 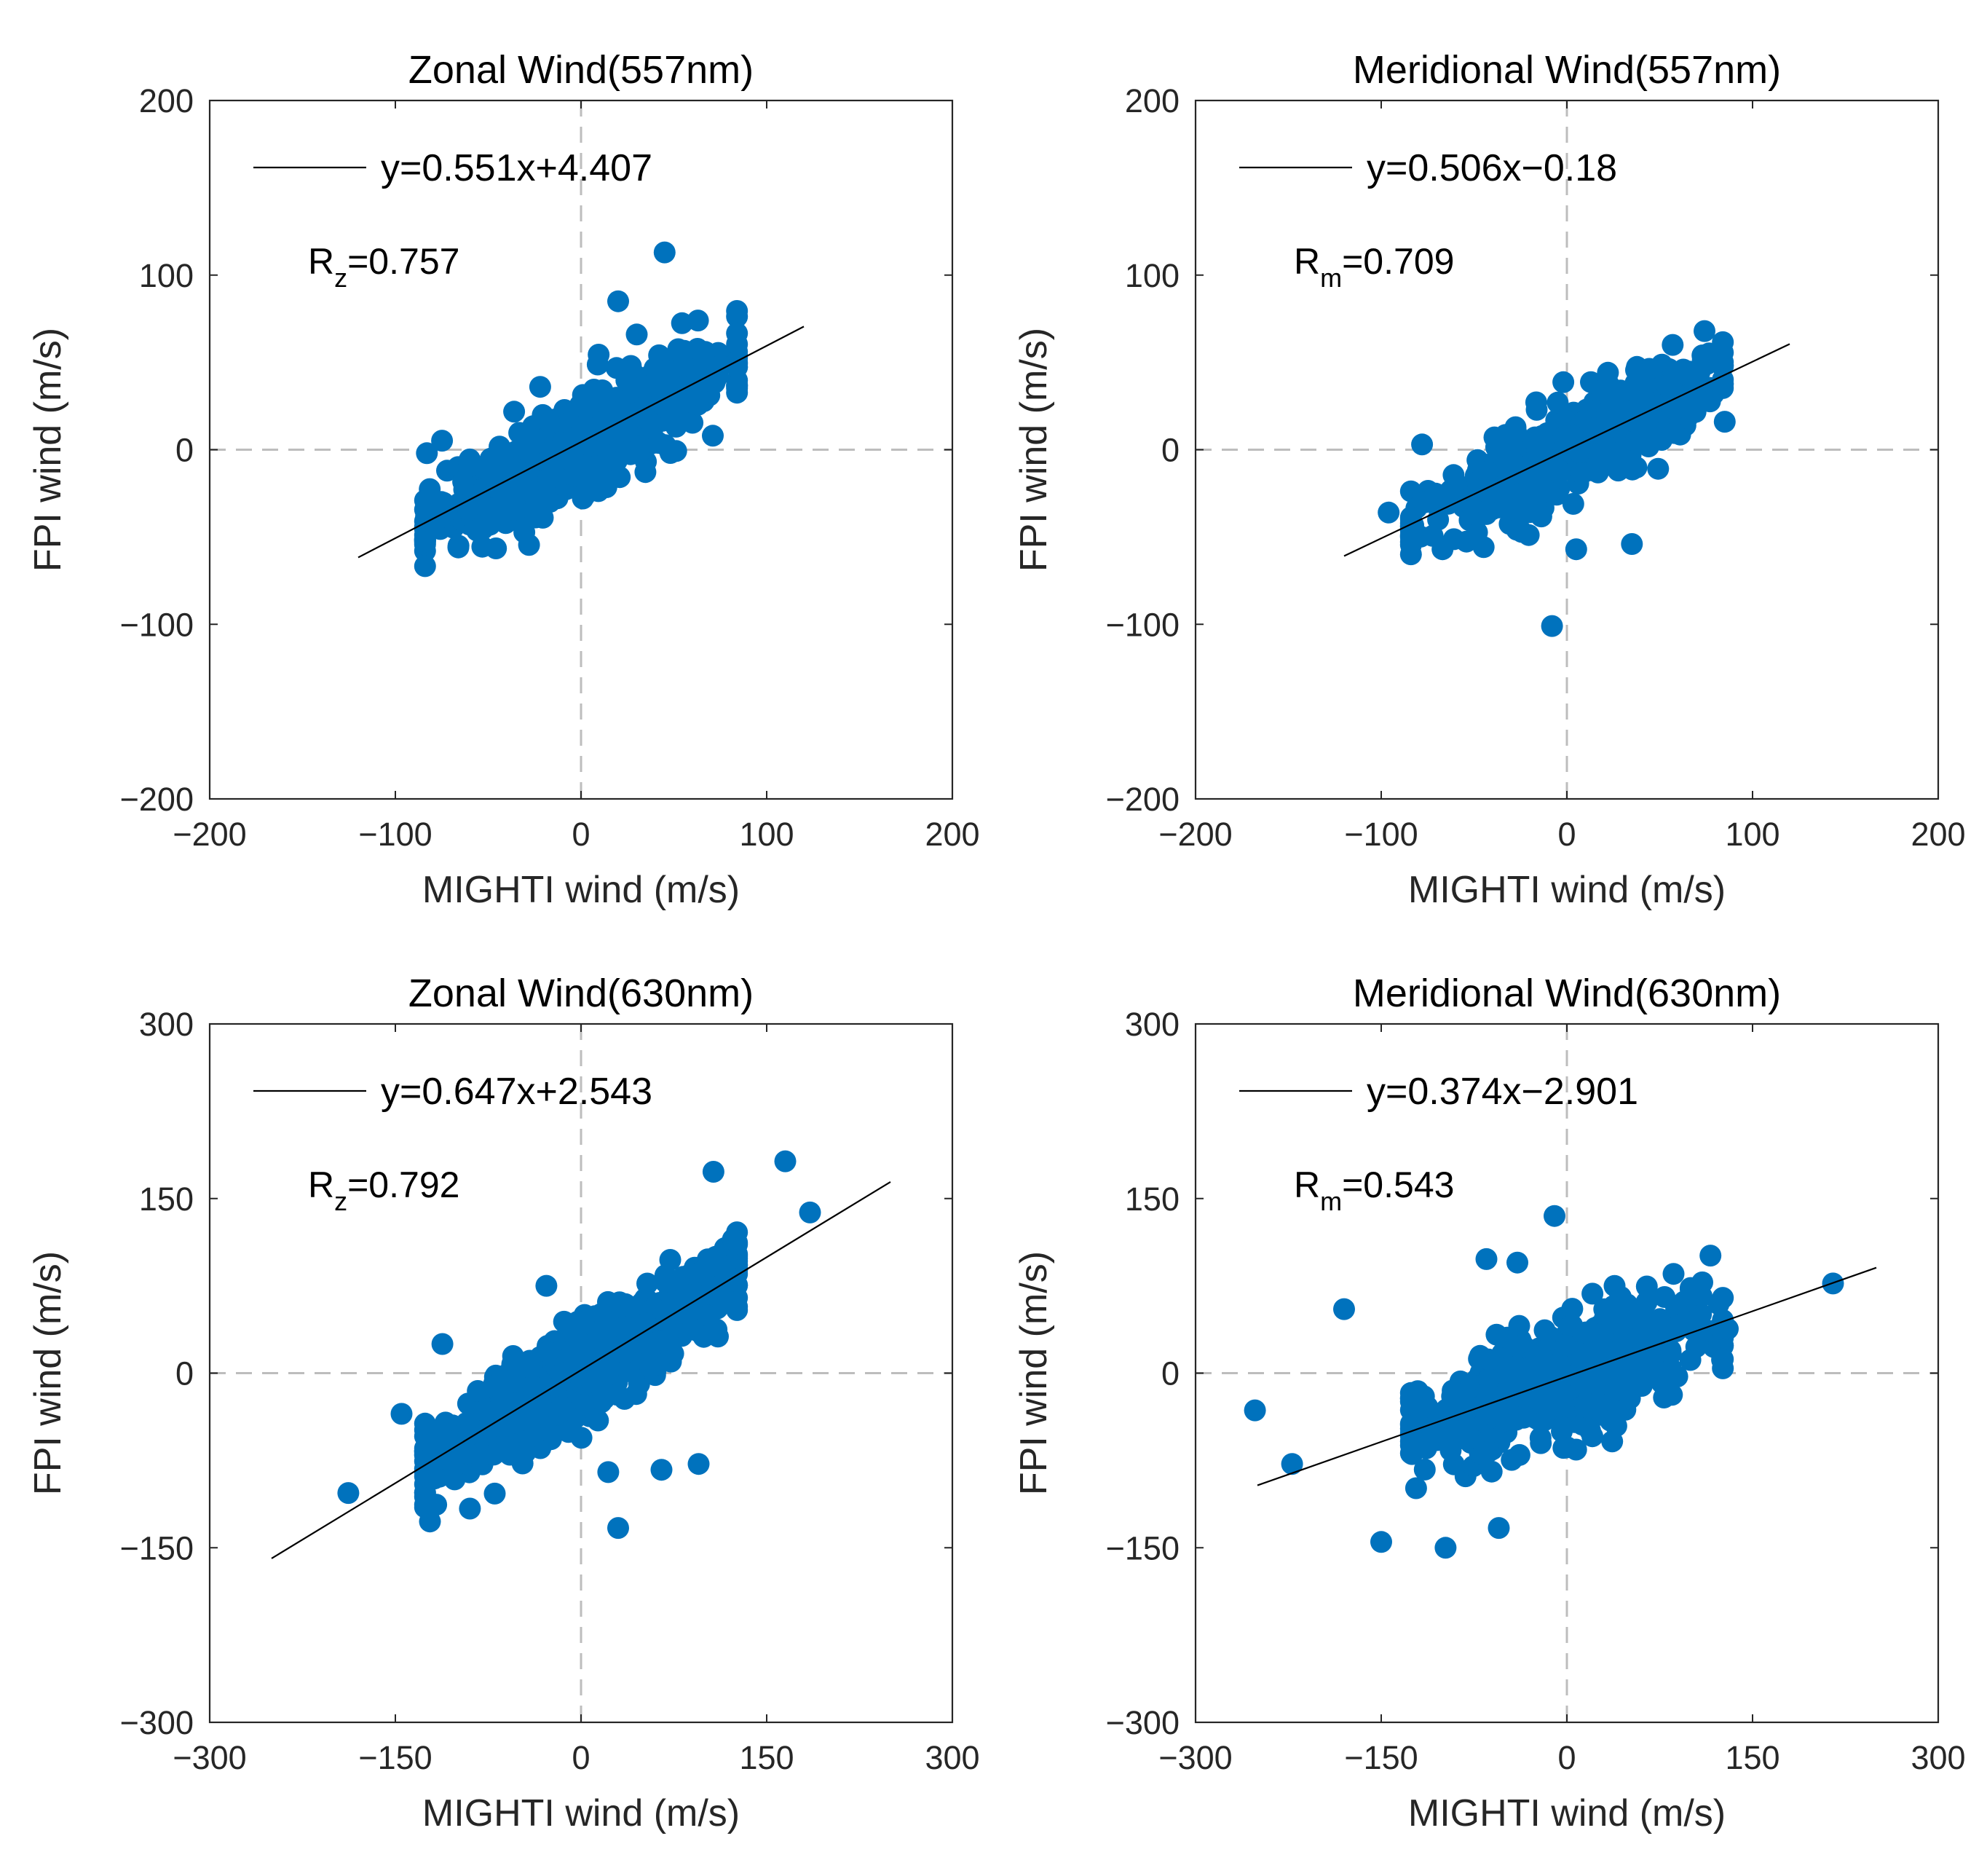 What do you see at coordinates (1152, 1024) in the screenshot?
I see `y-tick-label: 300` at bounding box center [1152, 1024].